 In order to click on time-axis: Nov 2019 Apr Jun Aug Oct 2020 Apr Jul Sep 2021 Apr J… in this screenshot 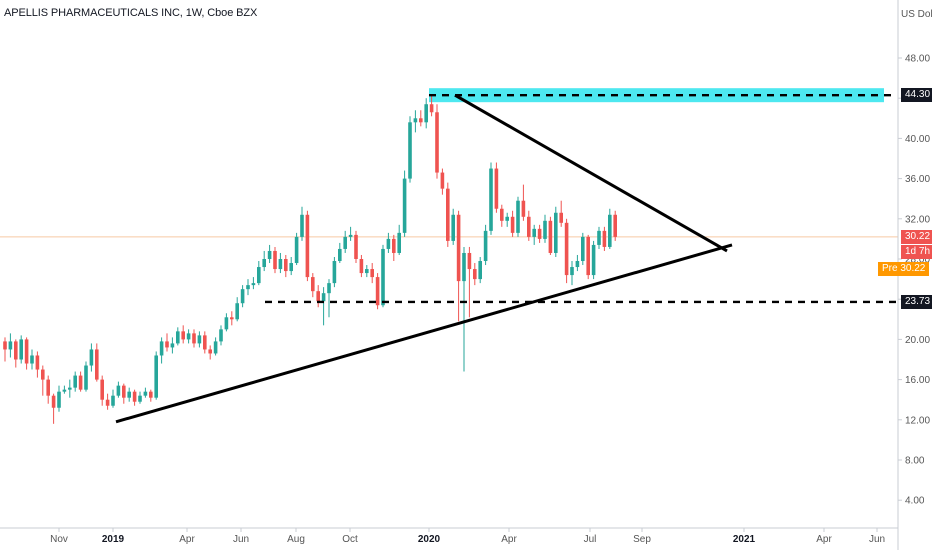, I will do `click(449, 536)`.